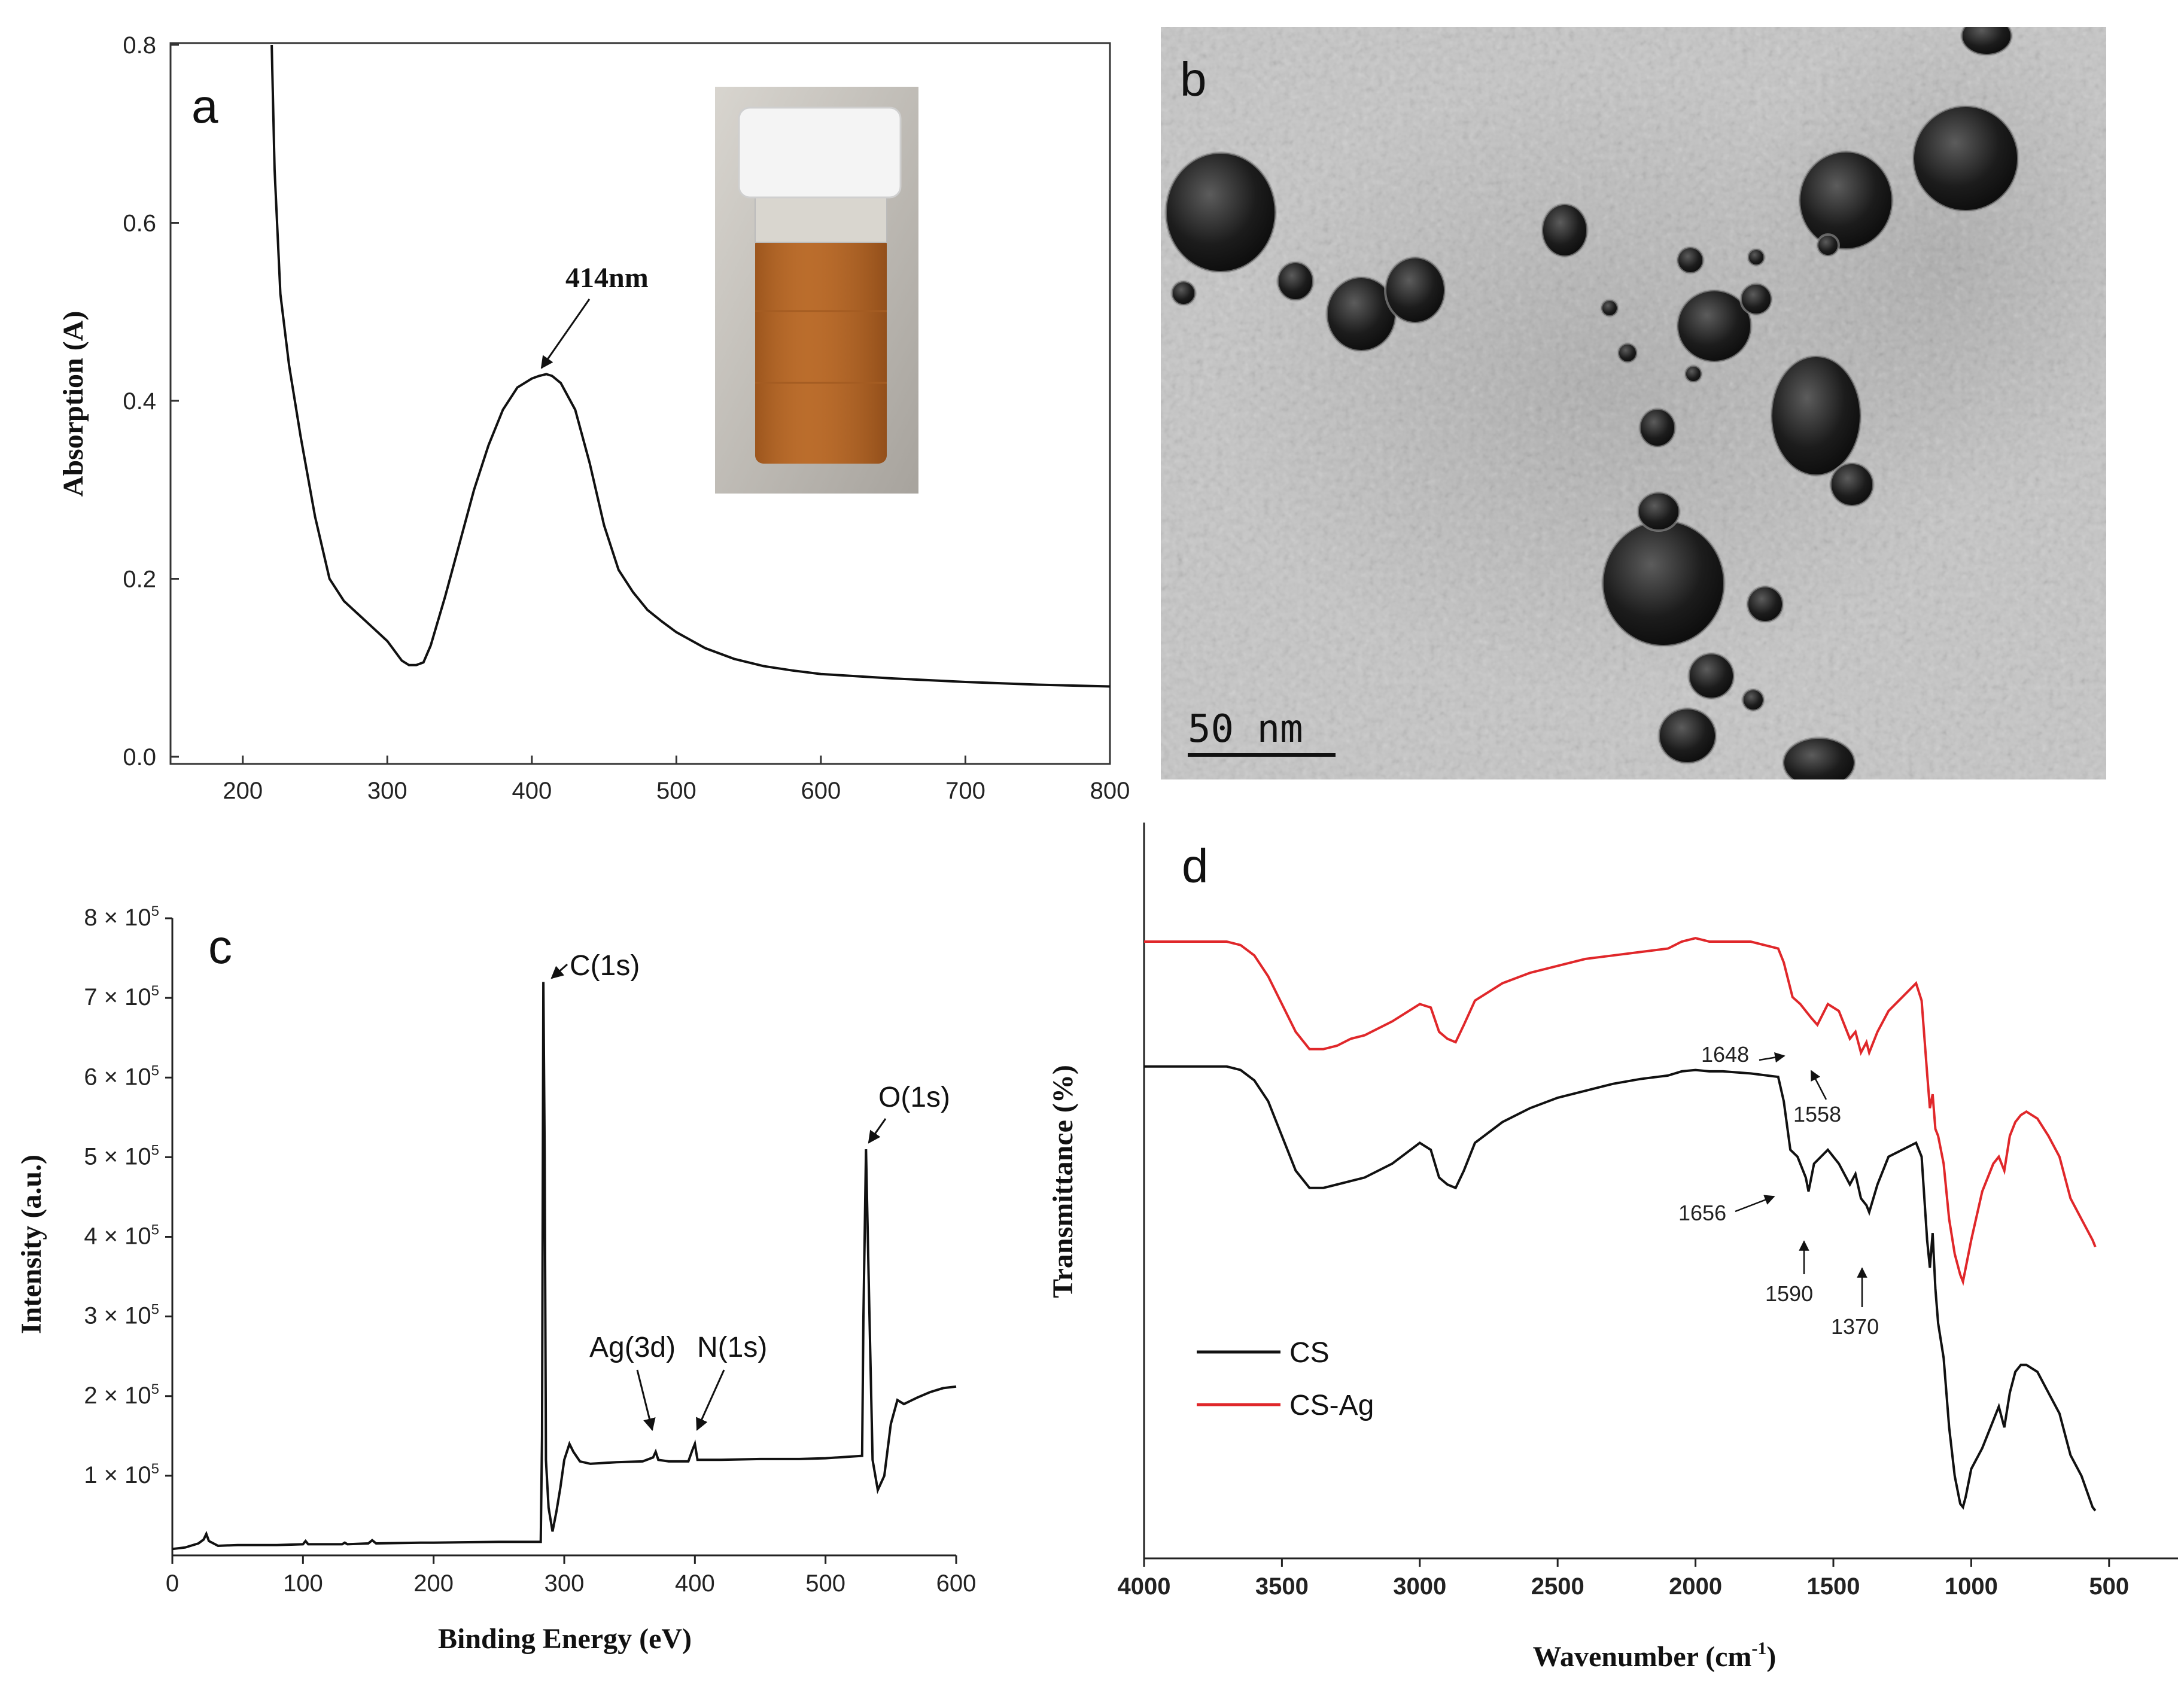  Describe the element at coordinates (73, 404) in the screenshot. I see `panel-a-y-axis-label: Absorption (A)` at that location.